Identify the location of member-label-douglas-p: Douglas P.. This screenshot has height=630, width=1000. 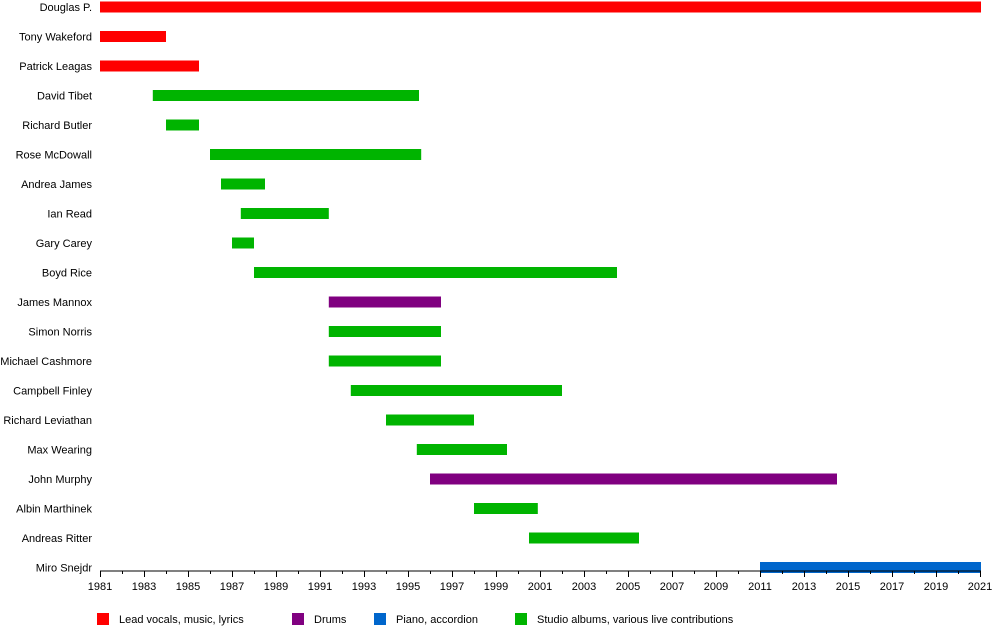
(66, 8).